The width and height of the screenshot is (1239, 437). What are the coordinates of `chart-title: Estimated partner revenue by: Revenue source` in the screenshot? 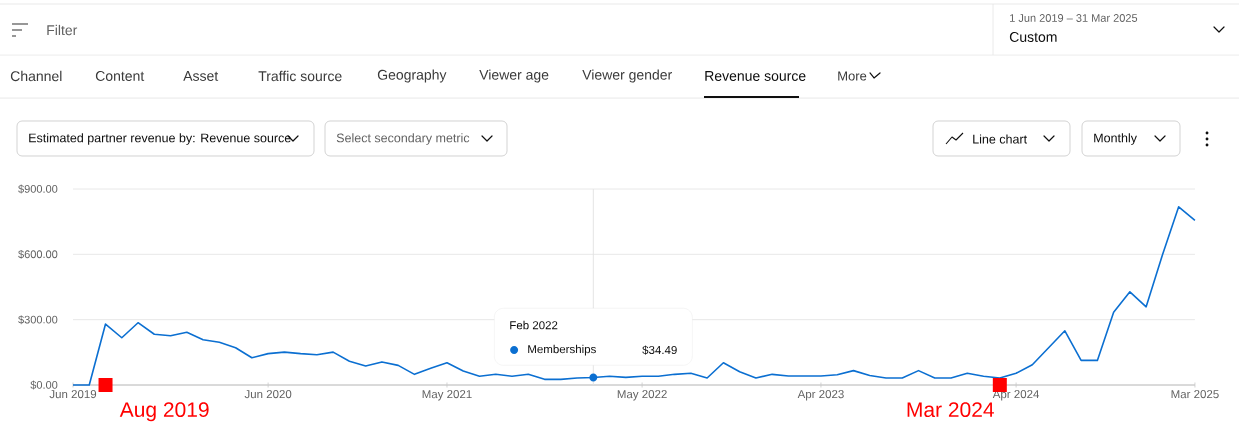 It's located at (160, 139).